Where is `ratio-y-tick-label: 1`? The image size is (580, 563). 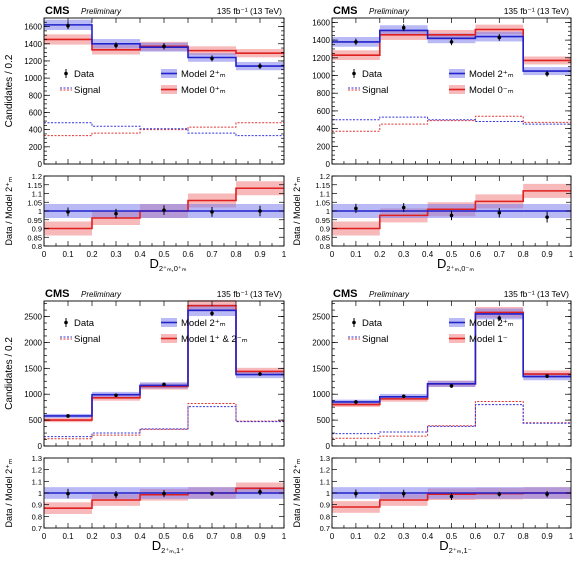
ratio-y-tick-label: 1 is located at coordinates (40, 211).